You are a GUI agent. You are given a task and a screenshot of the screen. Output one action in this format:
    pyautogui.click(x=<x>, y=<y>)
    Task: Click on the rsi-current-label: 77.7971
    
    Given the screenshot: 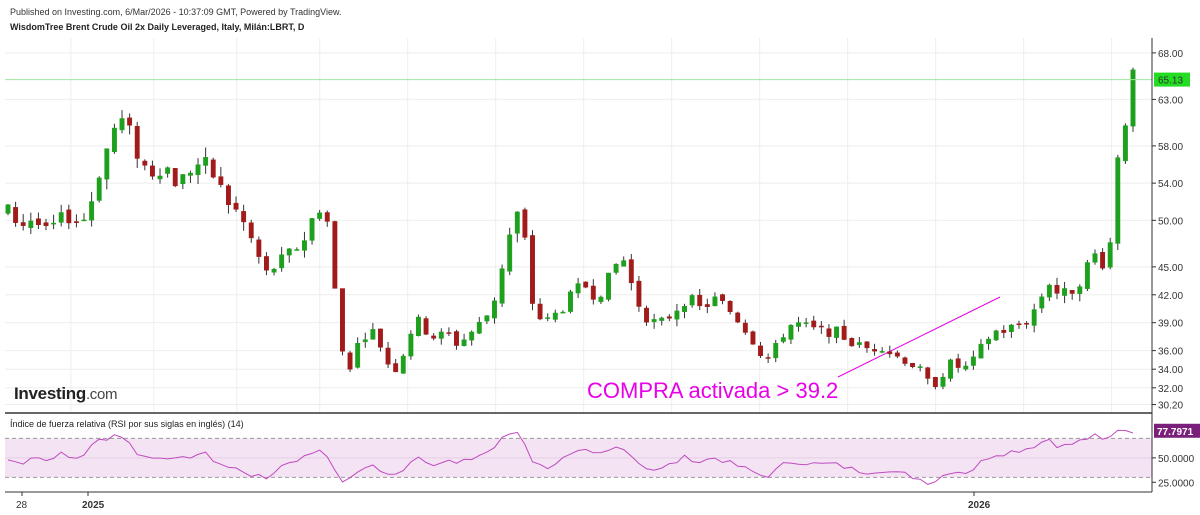 What is the action you would take?
    pyautogui.click(x=1175, y=432)
    